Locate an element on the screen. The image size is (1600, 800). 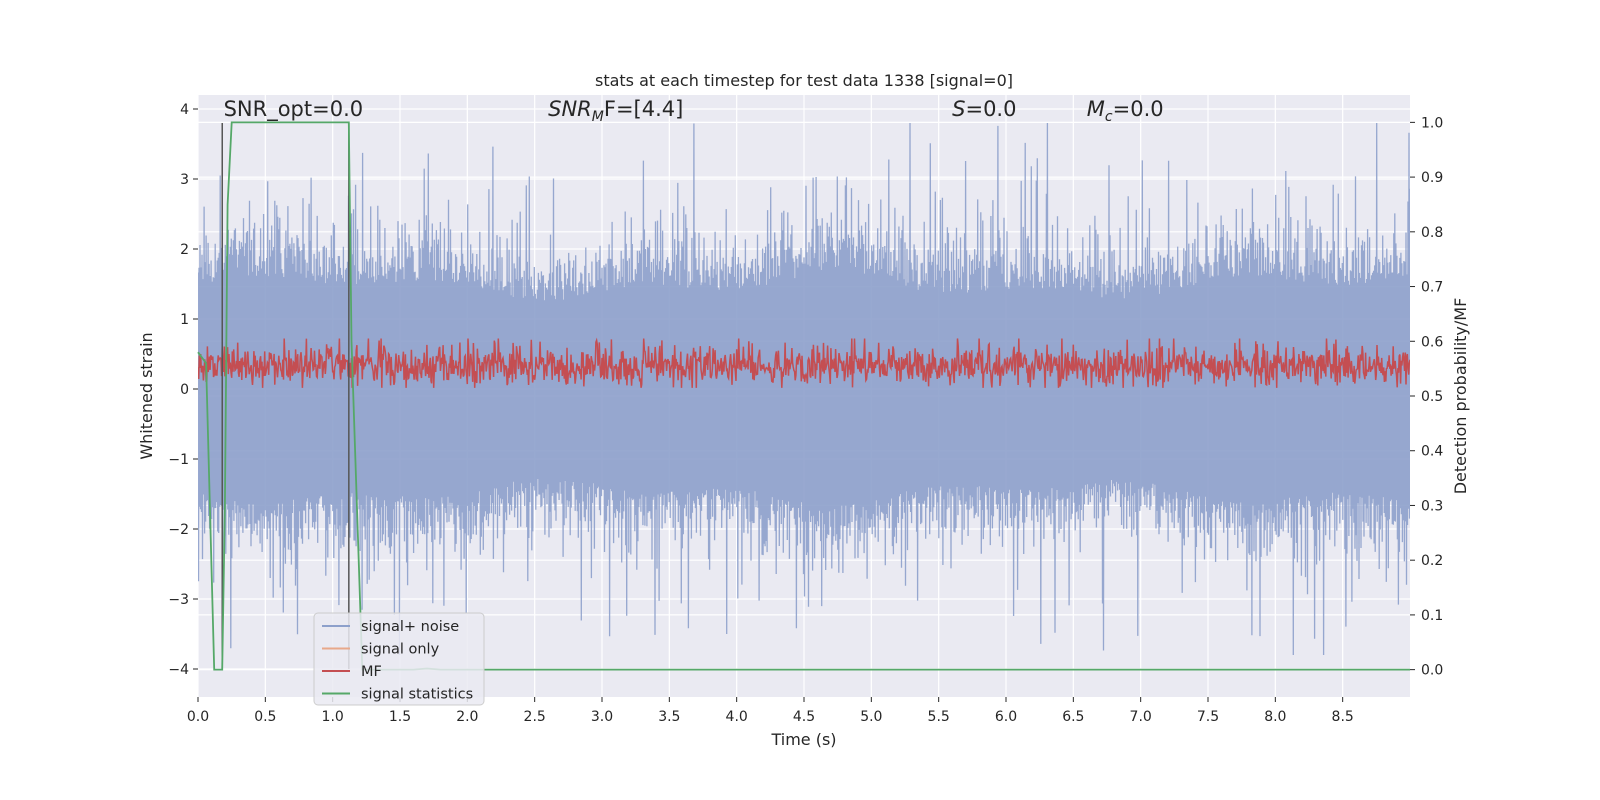
x-tick-0: 0.0 is located at coordinates (198, 717).